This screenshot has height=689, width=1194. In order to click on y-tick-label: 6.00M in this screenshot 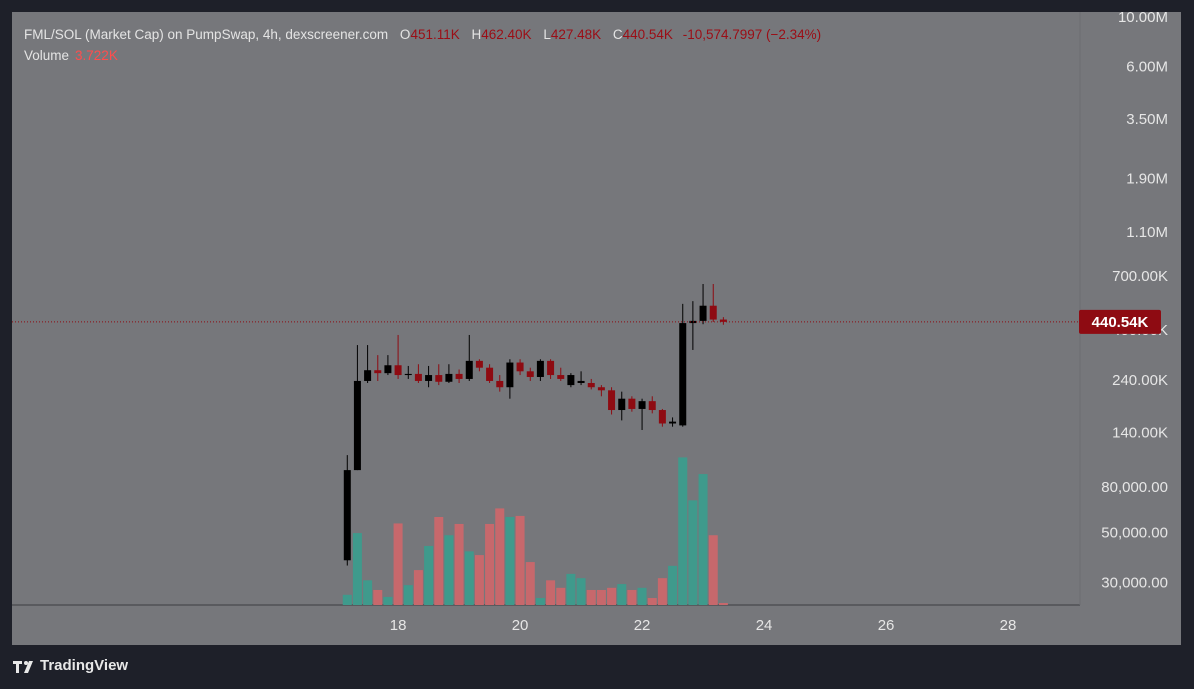, I will do `click(1147, 67)`.